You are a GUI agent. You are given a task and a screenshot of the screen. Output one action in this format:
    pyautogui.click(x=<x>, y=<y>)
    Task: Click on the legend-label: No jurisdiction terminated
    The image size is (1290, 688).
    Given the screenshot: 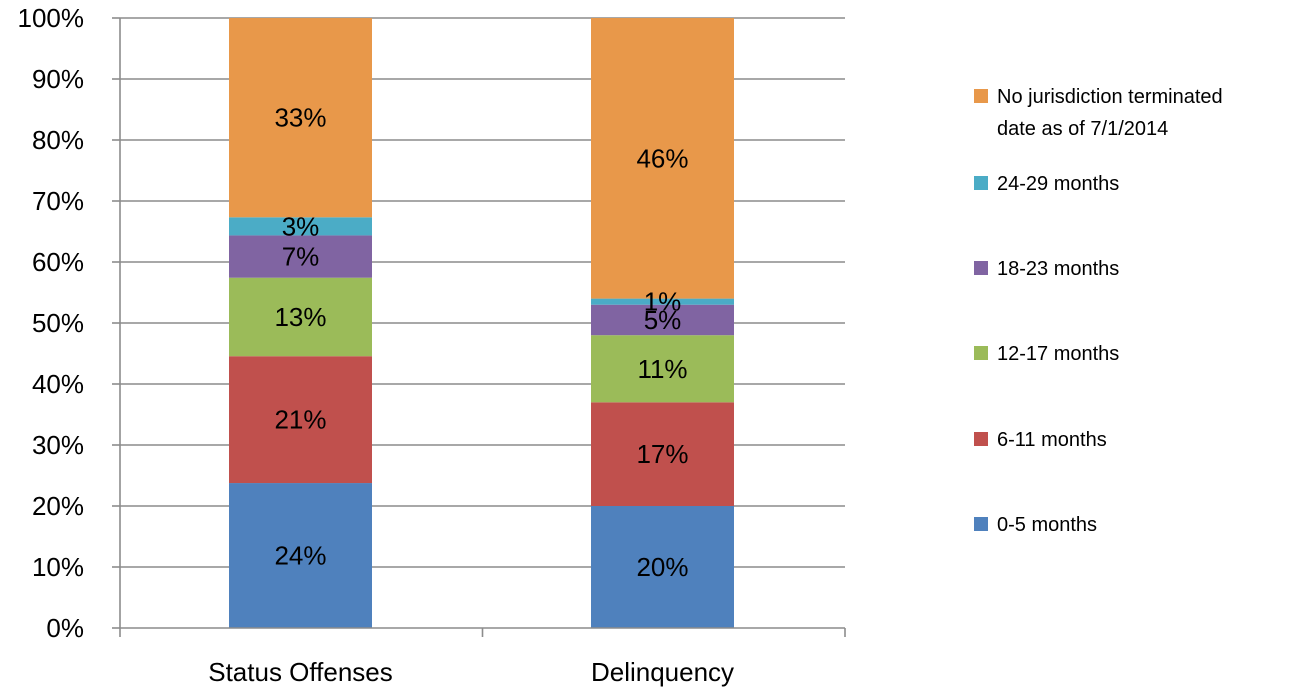 What is the action you would take?
    pyautogui.click(x=1110, y=97)
    